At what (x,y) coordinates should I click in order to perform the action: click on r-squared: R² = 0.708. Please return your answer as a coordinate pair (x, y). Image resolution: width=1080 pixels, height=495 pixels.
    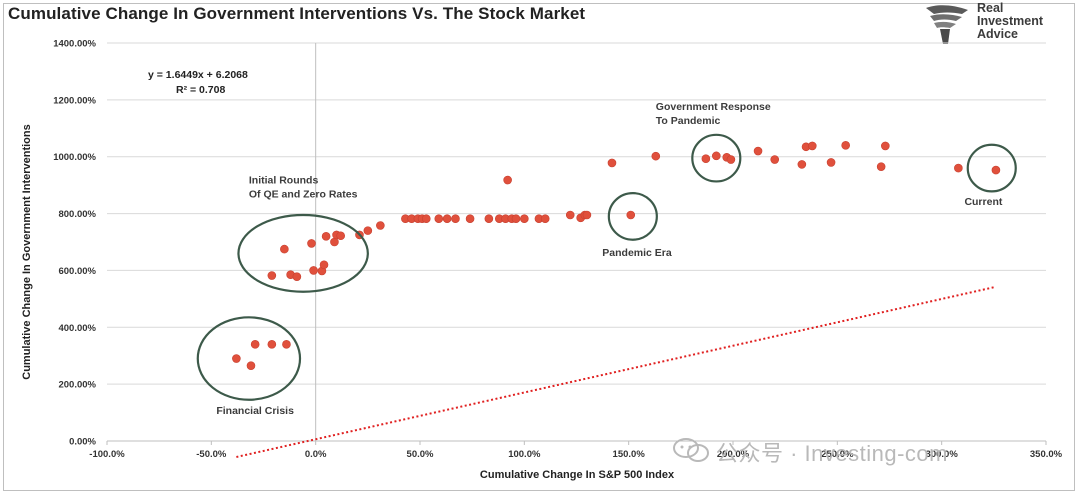
    Looking at the image, I should click on (200, 90).